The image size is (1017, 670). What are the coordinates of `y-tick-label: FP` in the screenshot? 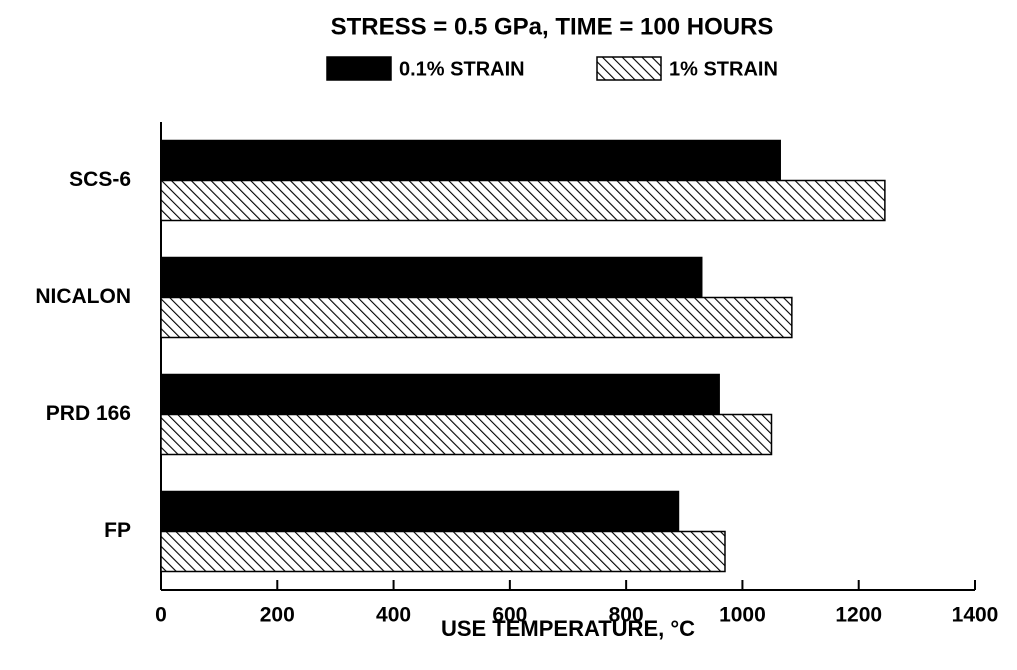 It's located at (117, 530).